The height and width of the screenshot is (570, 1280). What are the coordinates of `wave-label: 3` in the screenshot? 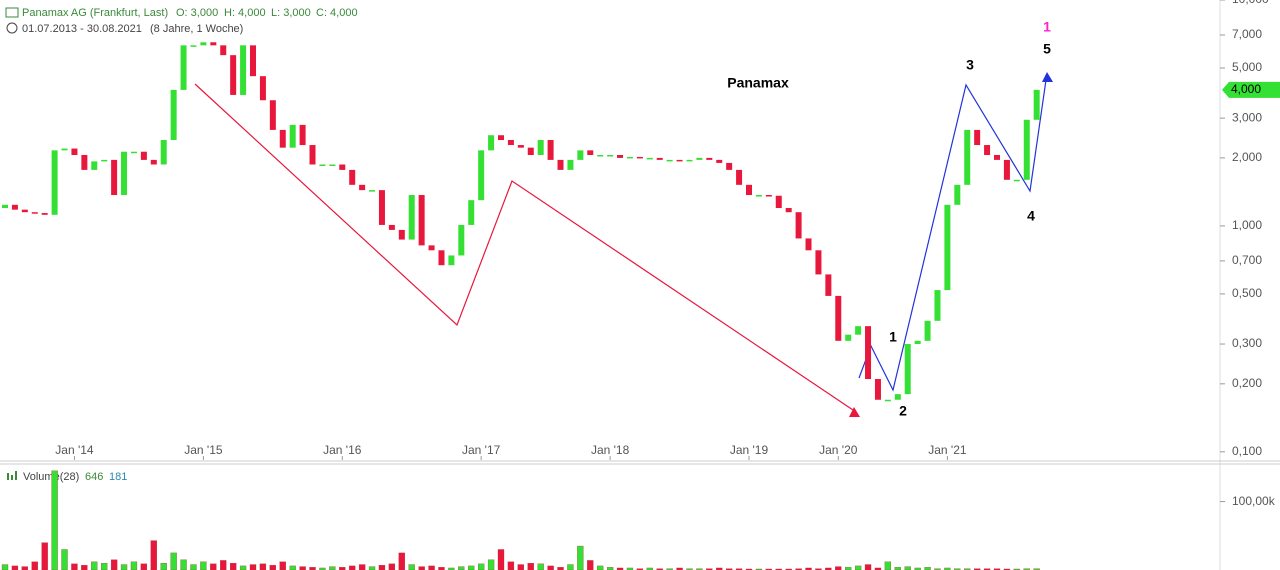 It's located at (970, 65).